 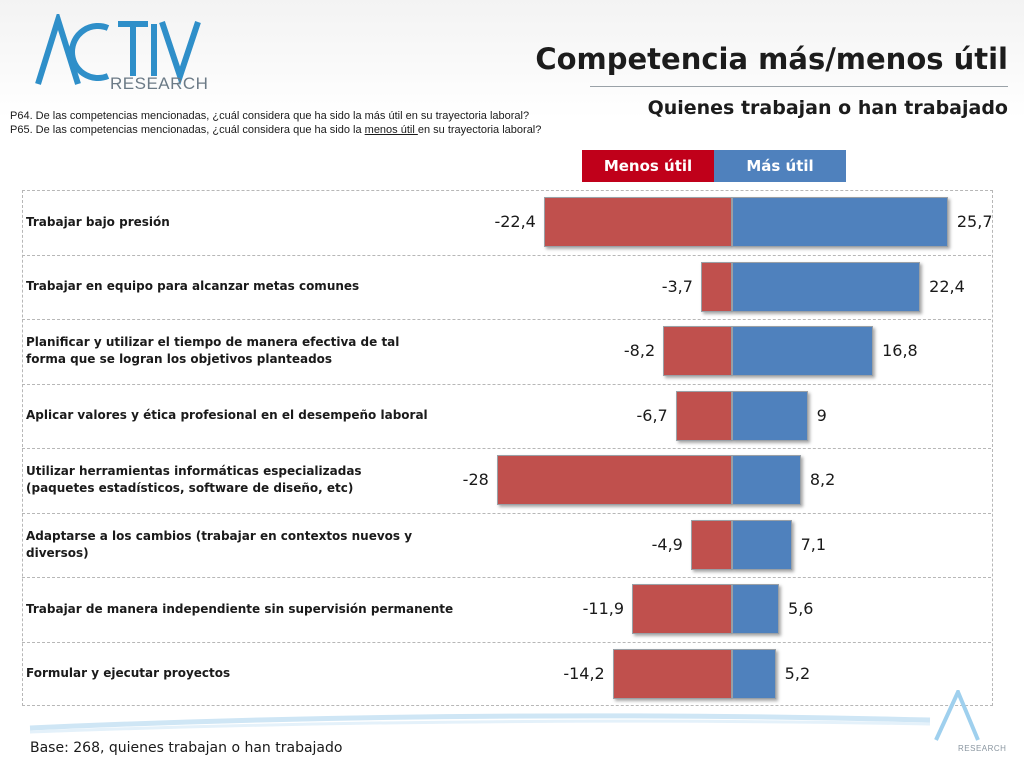 What do you see at coordinates (771, 59) in the screenshot?
I see `page-title: Competencia más/menos útil` at bounding box center [771, 59].